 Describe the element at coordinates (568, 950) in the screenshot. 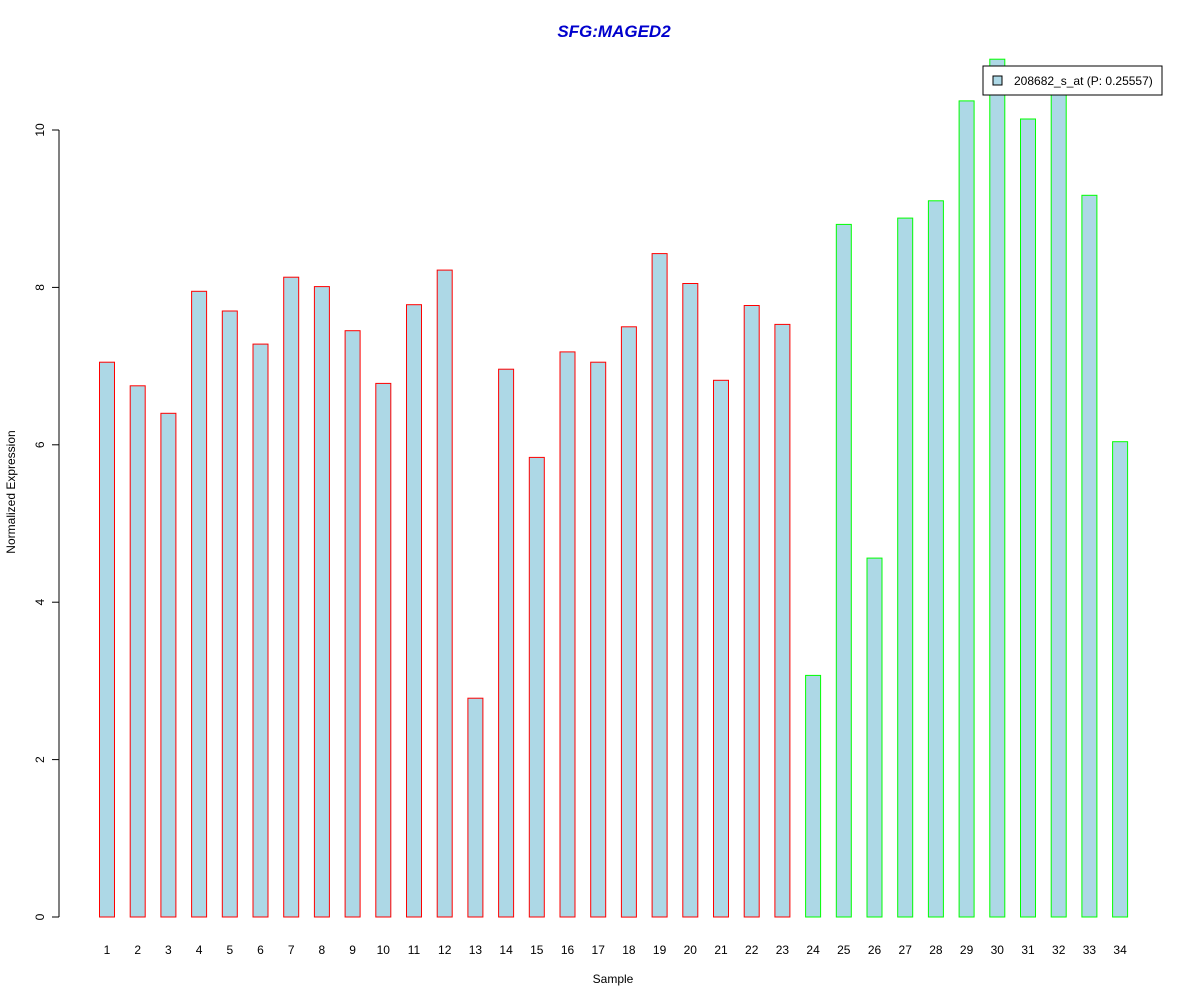

I see `x-tick-label: 16` at that location.